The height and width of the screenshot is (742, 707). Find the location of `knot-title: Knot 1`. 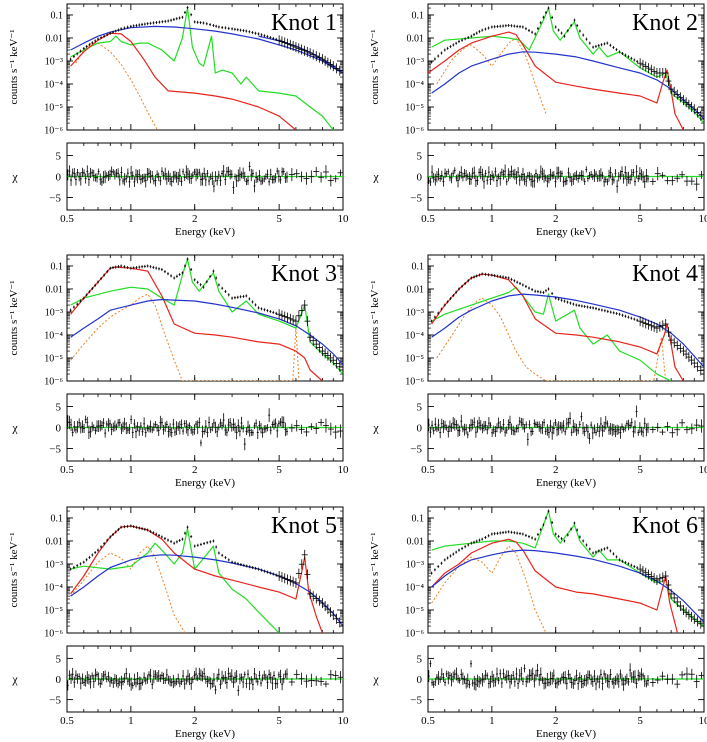

knot-title: Knot 1 is located at coordinates (304, 23).